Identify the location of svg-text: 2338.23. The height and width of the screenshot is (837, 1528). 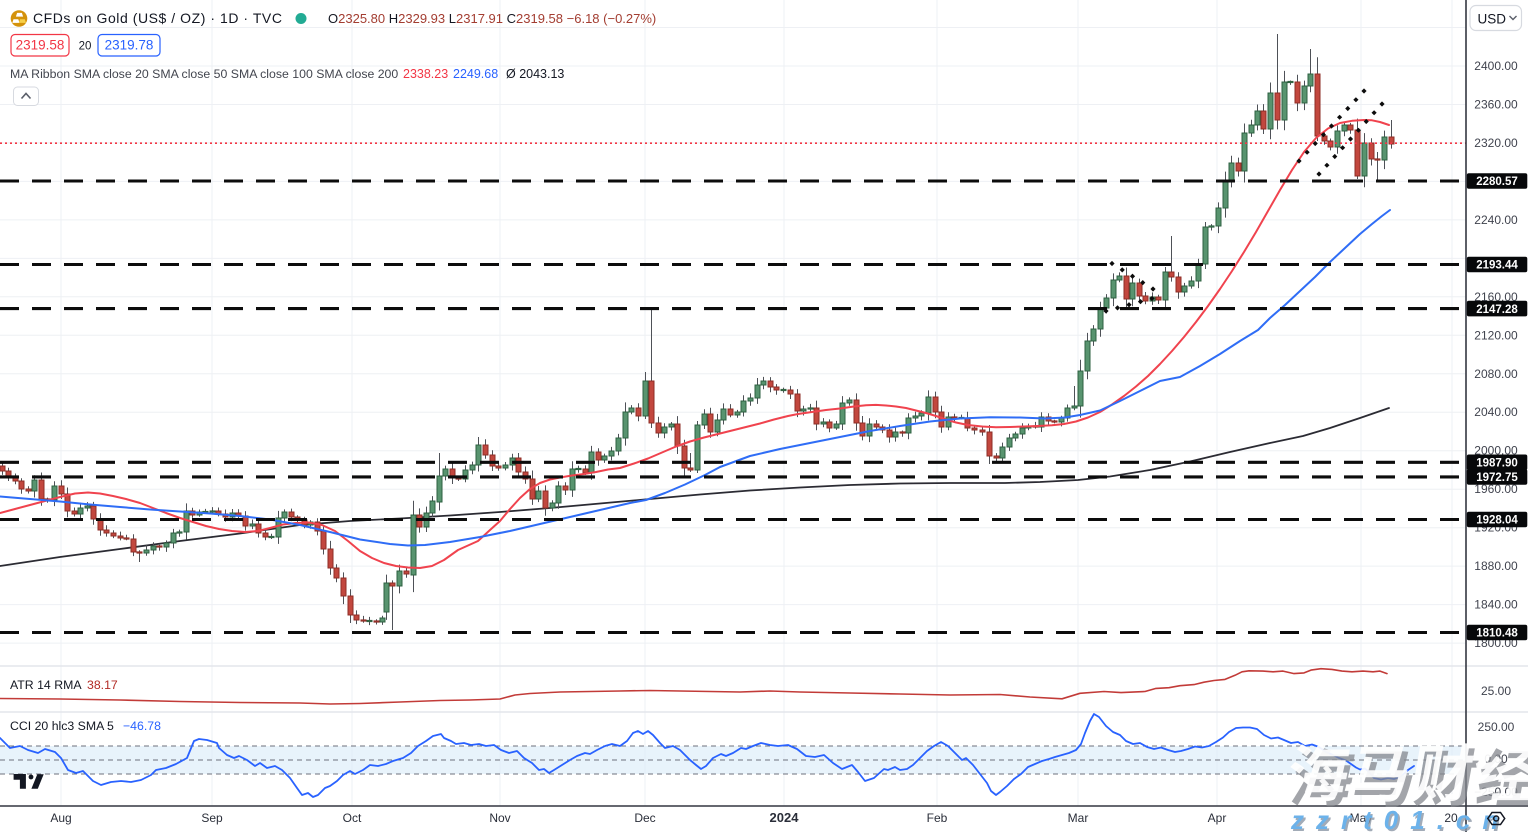
(425, 74).